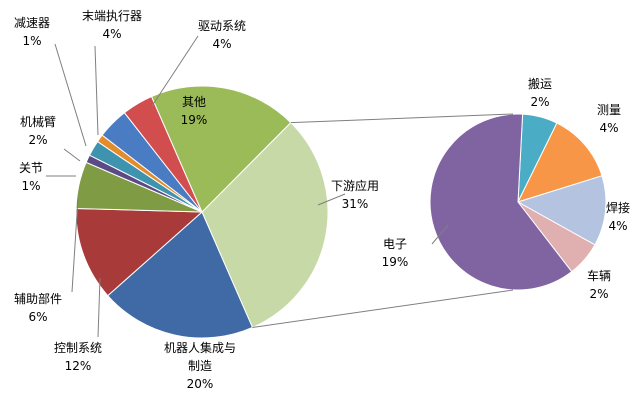  I want to click on secondary-label-1: 搬运 2%, so click(540, 92).